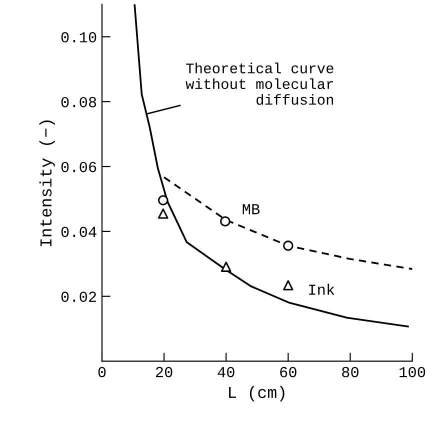  What do you see at coordinates (413, 372) in the screenshot?
I see `x-tick-label: 100` at bounding box center [413, 372].